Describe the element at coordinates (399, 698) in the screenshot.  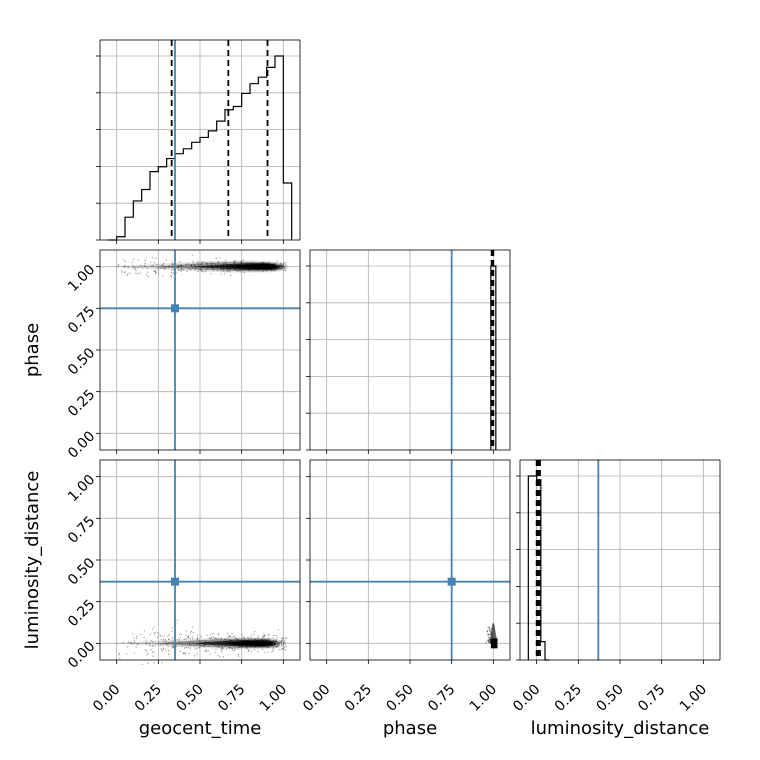
I see `tick-label-x-phase: 0.50` at that location.